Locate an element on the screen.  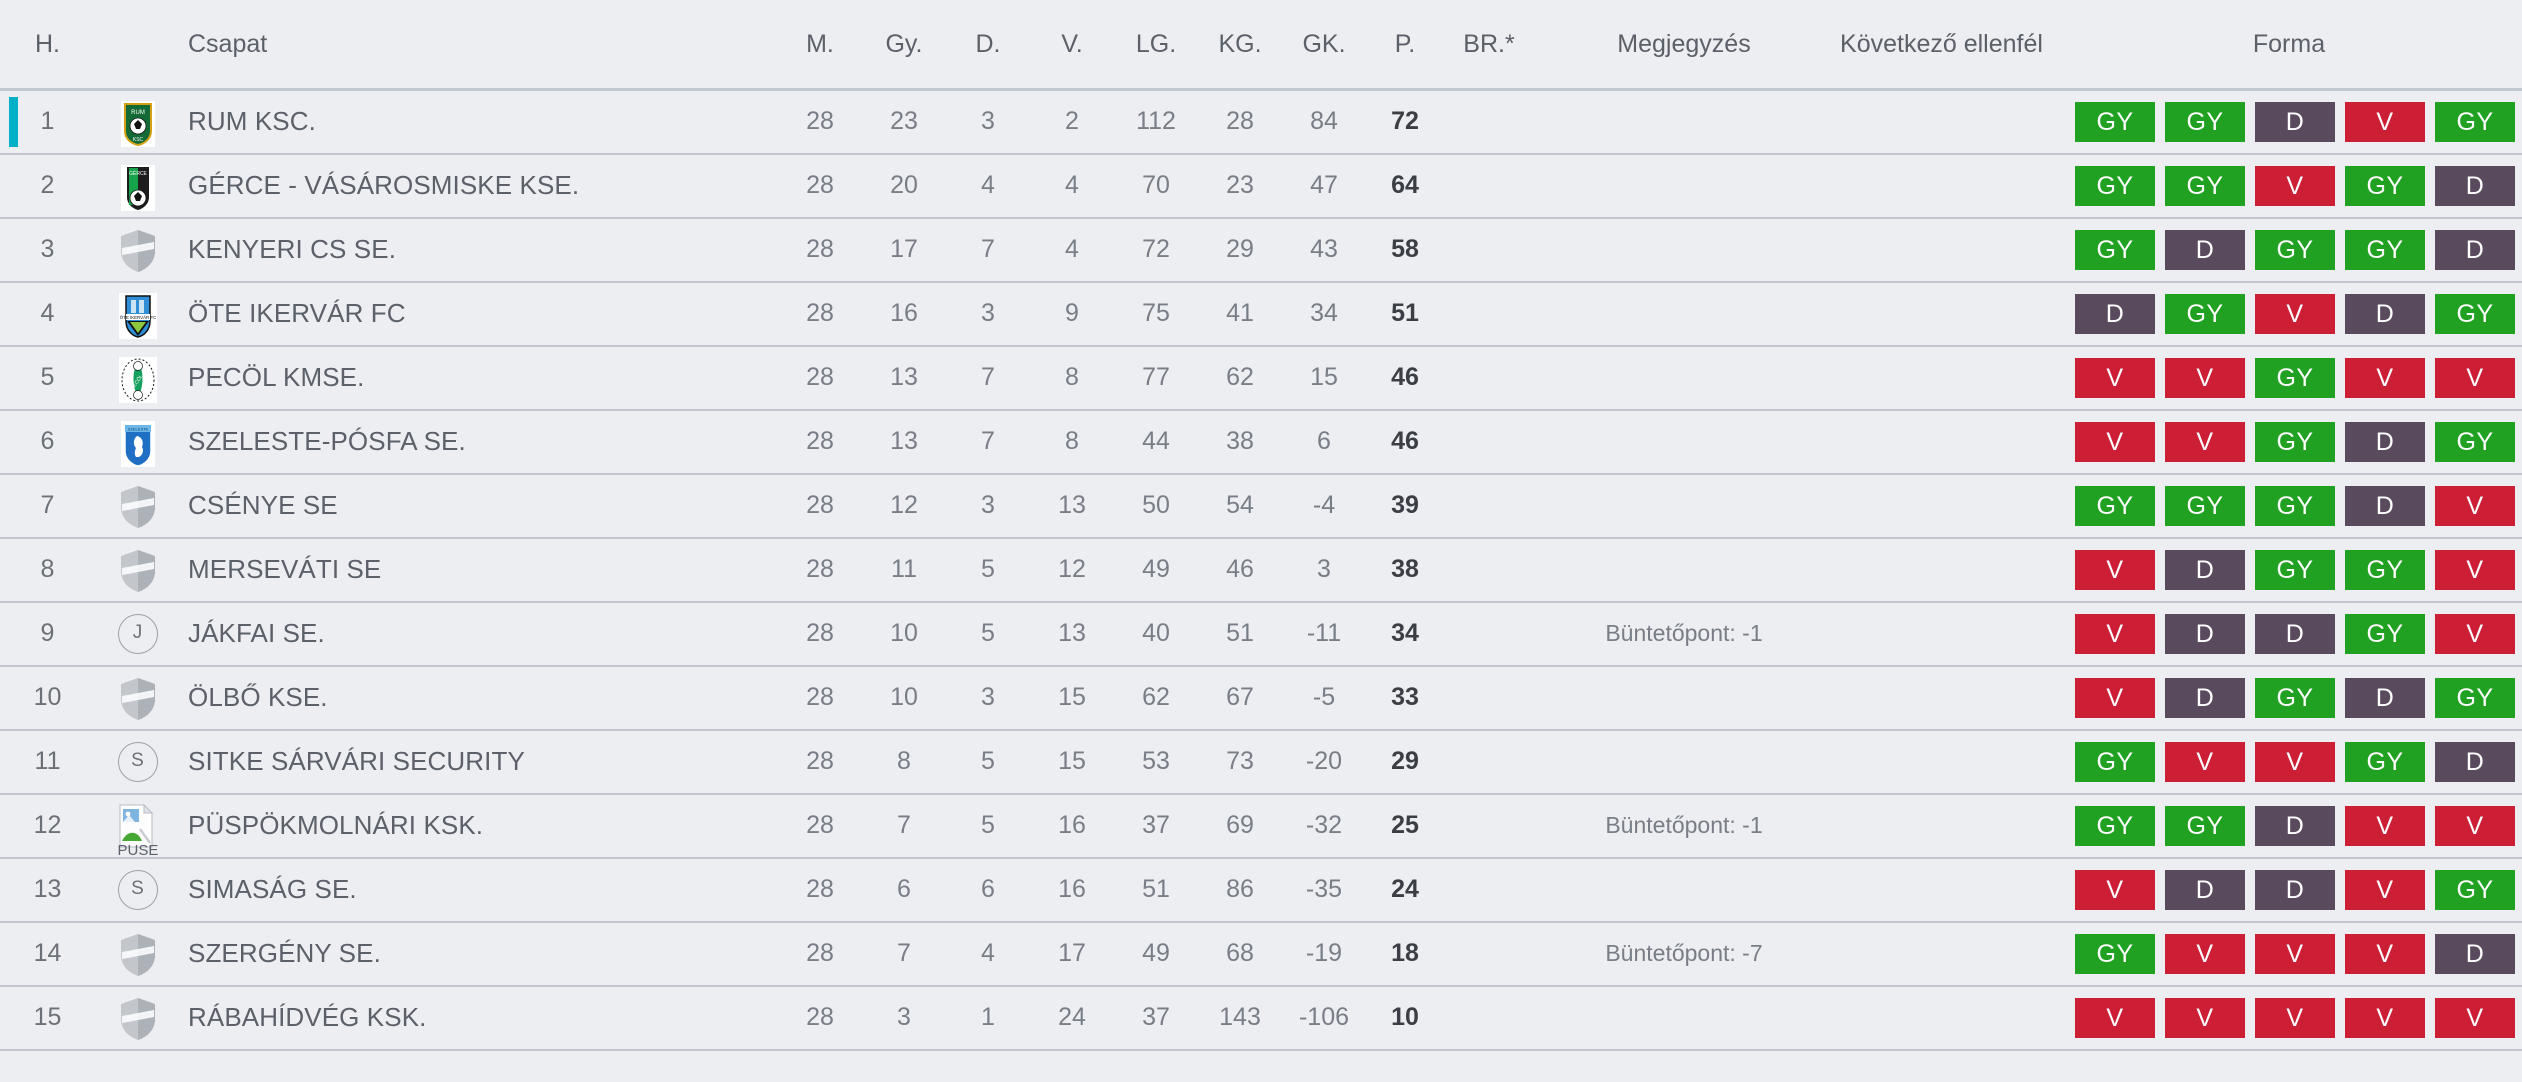
column-header-rank: H. is located at coordinates (47, 45).